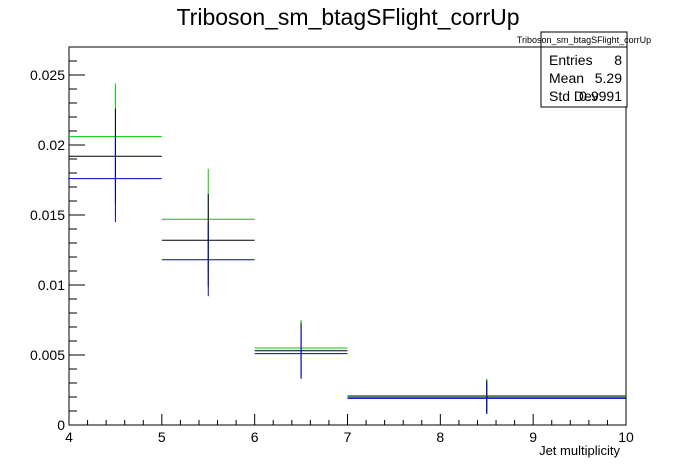 This screenshot has width=696, height=472. I want to click on stats-box-frame, so click(584, 69).